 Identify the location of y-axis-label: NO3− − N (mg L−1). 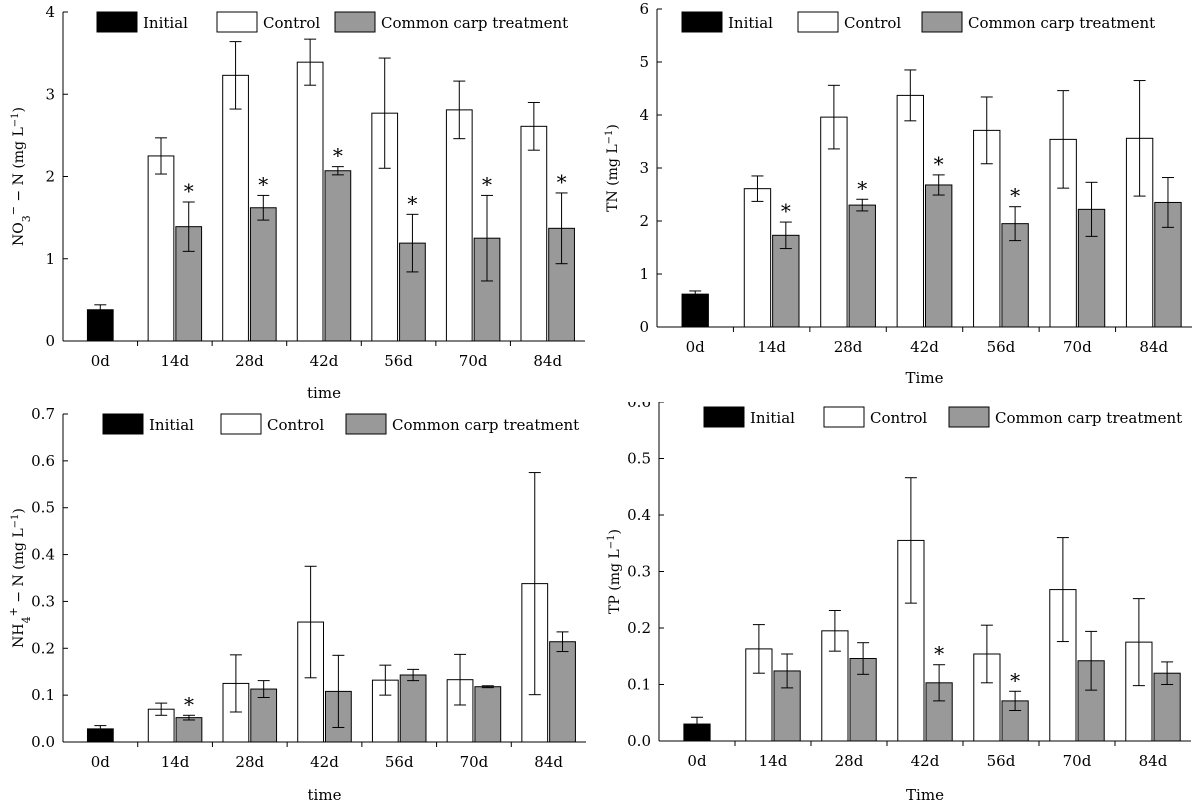
(20, 176).